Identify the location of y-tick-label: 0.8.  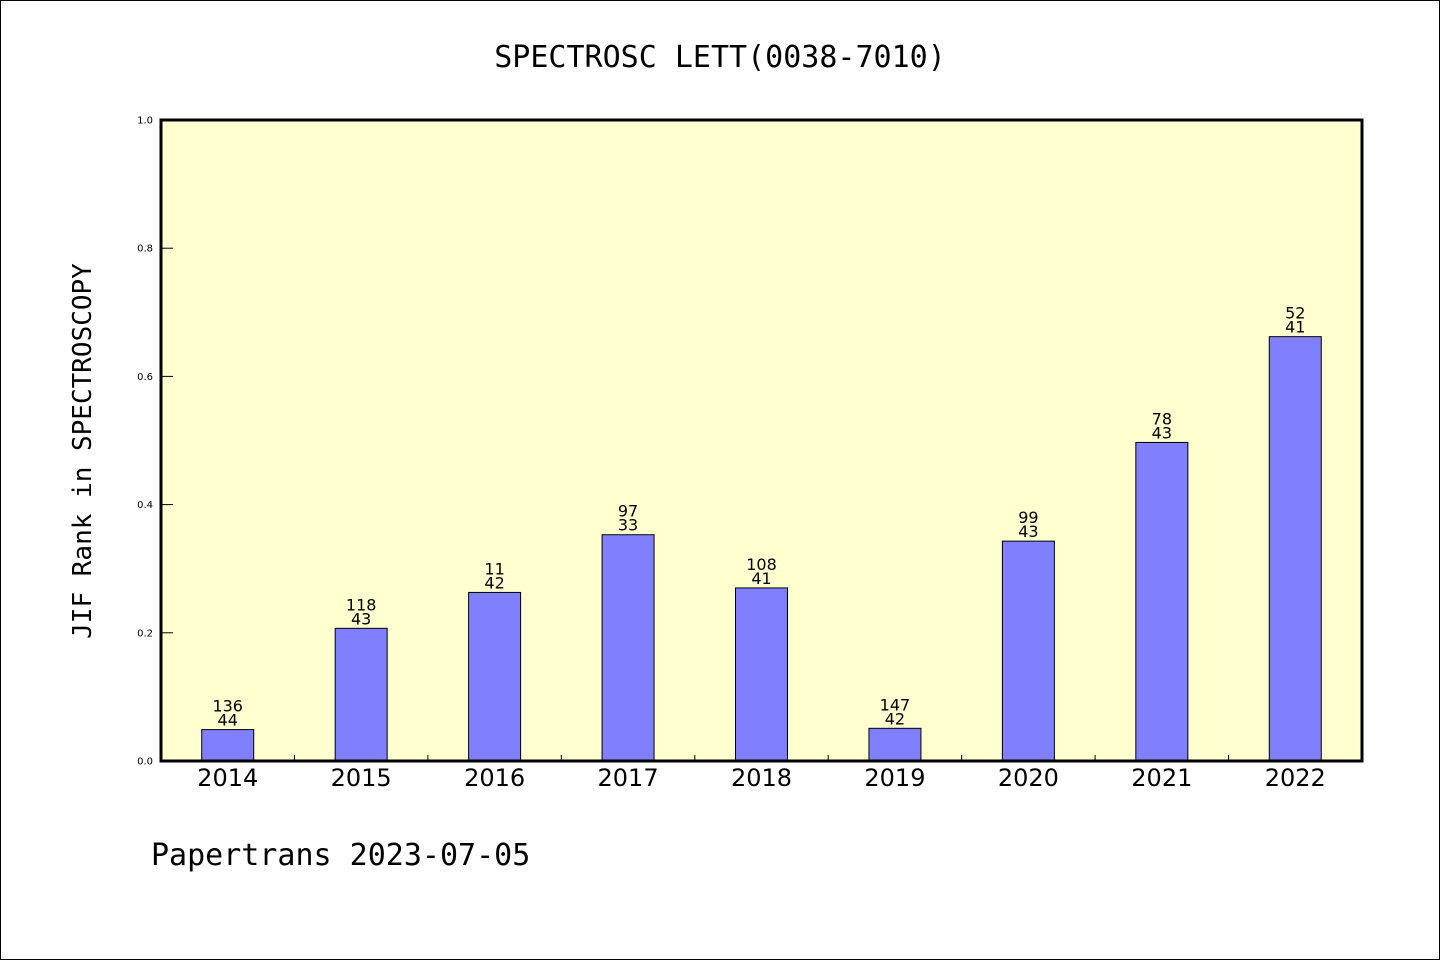
(145, 249).